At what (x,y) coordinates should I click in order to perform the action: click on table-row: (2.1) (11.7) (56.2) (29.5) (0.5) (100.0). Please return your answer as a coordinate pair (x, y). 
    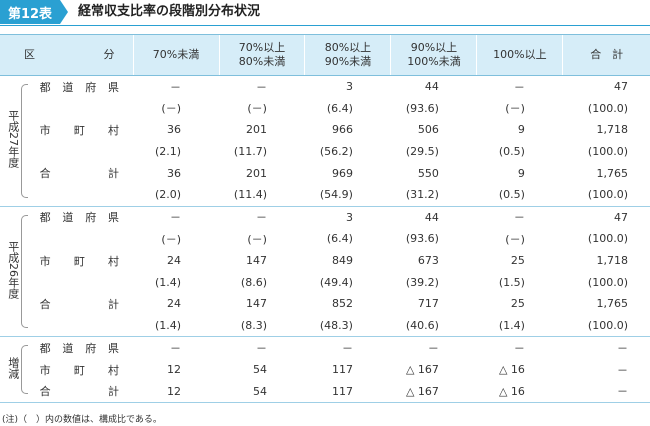
    Looking at the image, I should click on (325, 152).